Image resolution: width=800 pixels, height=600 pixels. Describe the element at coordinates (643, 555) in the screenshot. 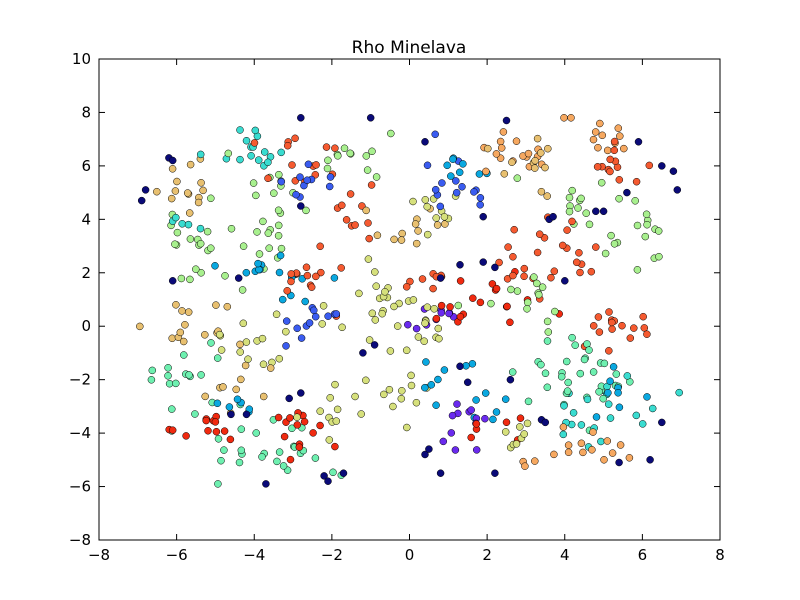

I see `x-tick-label: 6` at that location.